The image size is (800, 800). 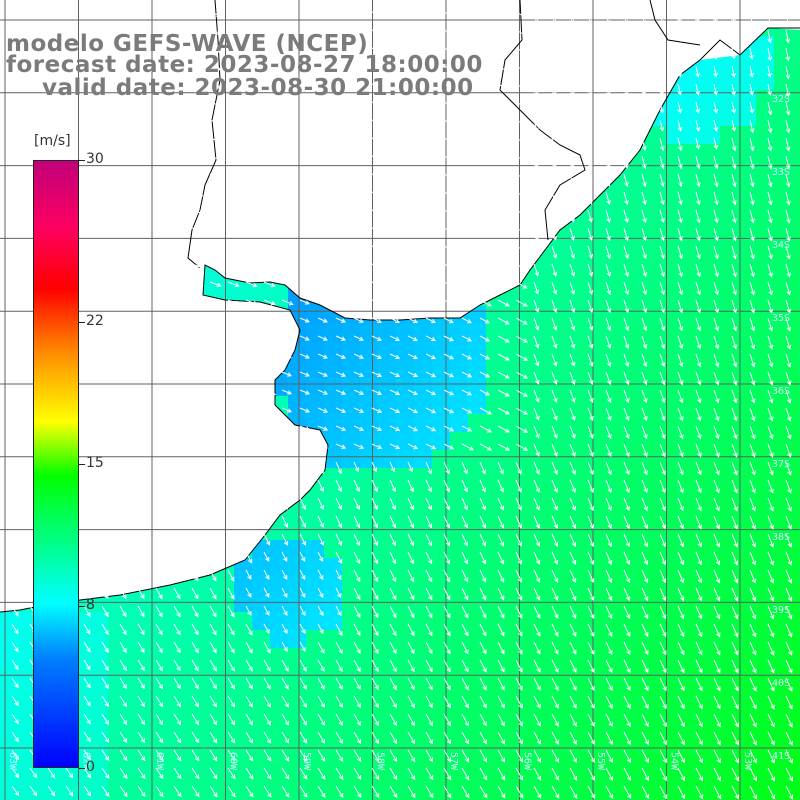 What do you see at coordinates (95, 321) in the screenshot?
I see `colorbar-tick-label: 22` at bounding box center [95, 321].